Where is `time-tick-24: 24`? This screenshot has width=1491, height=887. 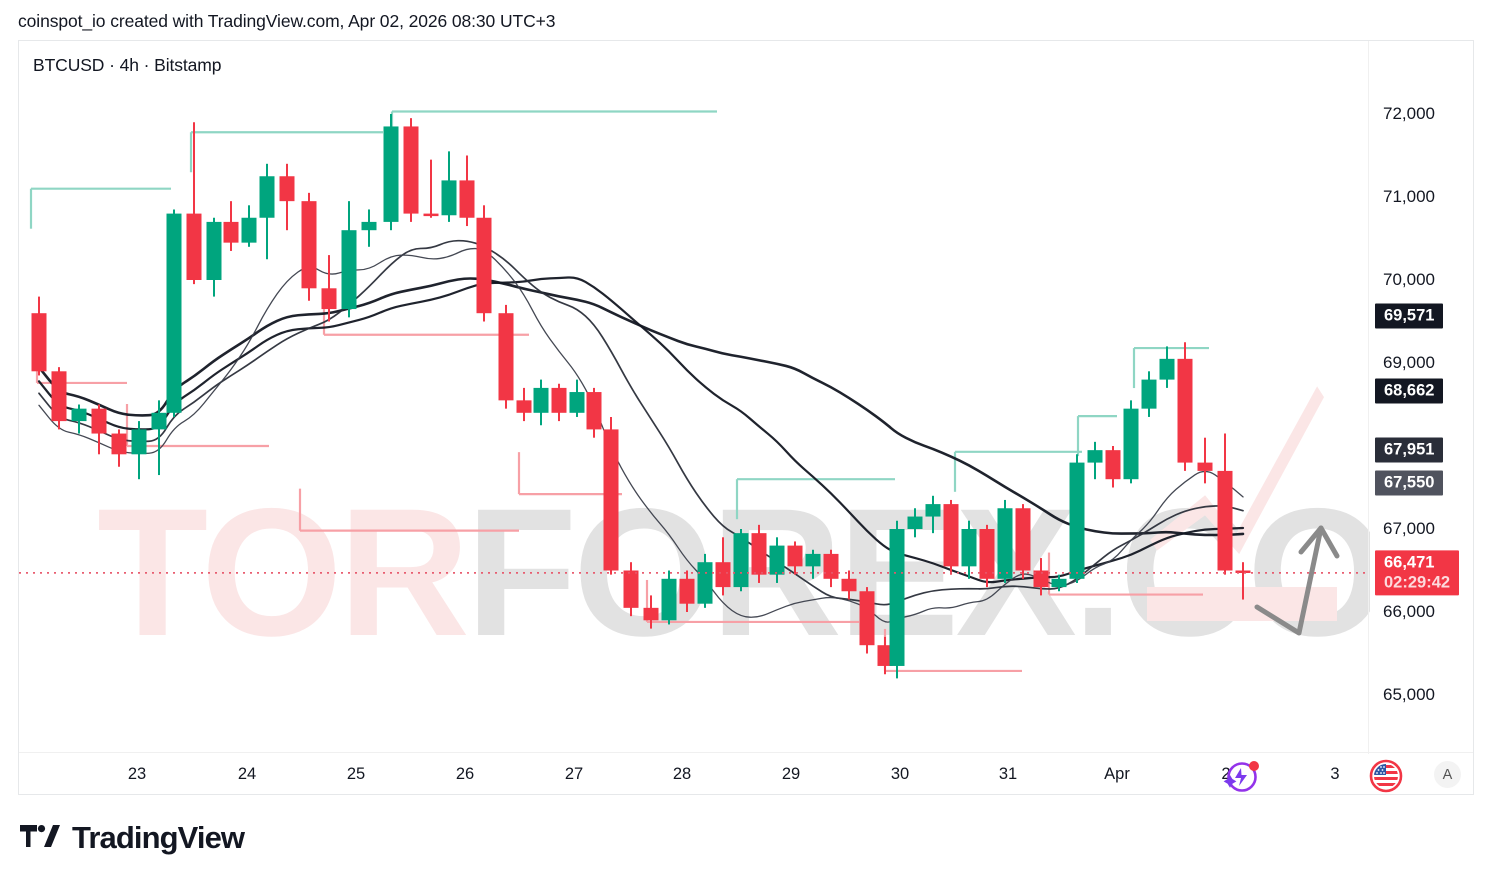
time-tick-24: 24 is located at coordinates (247, 774).